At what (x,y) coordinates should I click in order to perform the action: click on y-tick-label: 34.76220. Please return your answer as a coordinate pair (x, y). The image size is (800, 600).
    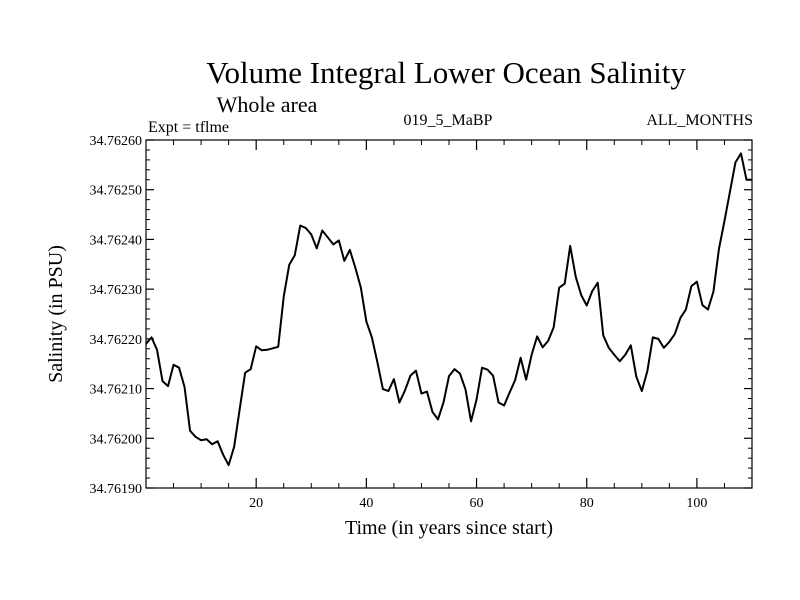
    Looking at the image, I should click on (116, 340).